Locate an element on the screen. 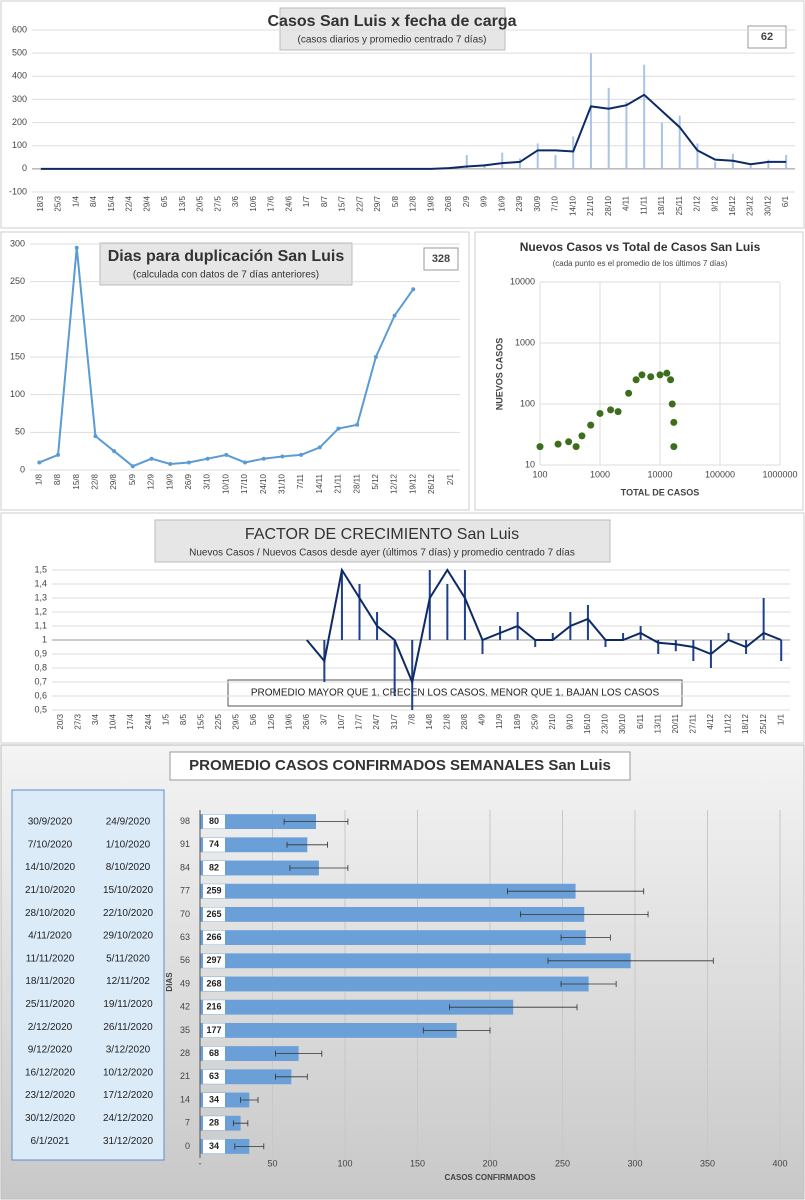  x-tick-label: 27/5 is located at coordinates (217, 203).